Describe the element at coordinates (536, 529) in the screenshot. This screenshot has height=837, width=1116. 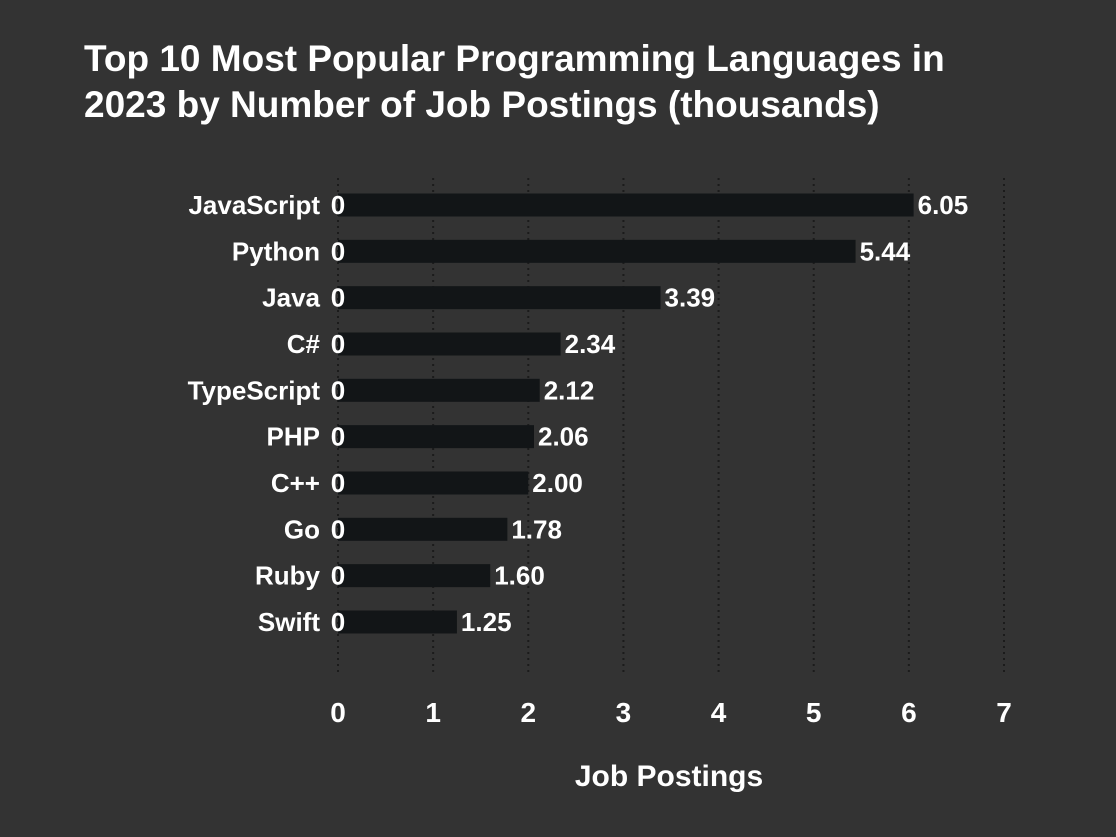
I see `bar-value-label: 1.78` at that location.